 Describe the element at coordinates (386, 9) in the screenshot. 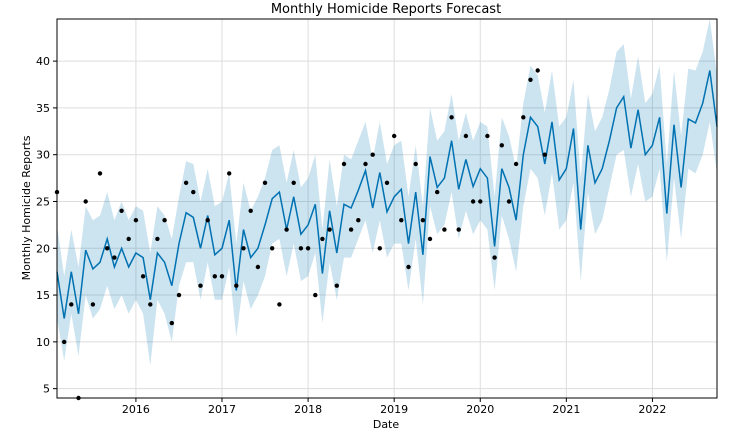

I see `chart-title: Monthly Homicide Reports Forecast` at that location.